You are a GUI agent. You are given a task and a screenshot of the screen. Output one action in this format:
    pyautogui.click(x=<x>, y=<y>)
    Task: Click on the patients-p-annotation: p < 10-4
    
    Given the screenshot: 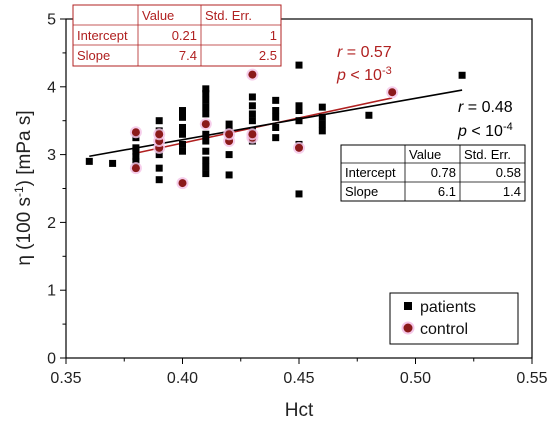 What is the action you would take?
    pyautogui.click(x=485, y=130)
    